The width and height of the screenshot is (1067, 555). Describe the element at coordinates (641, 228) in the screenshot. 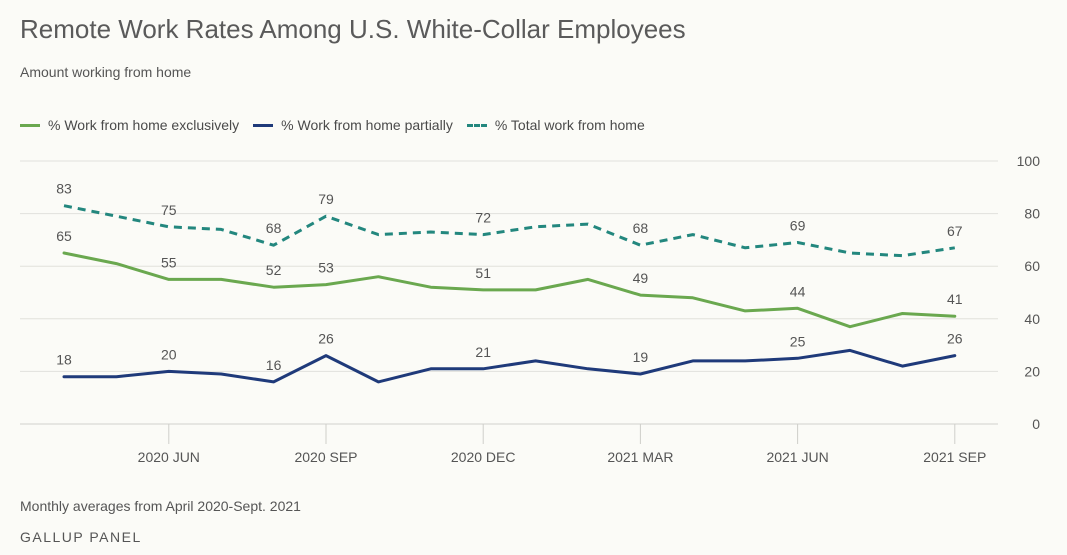

I see `data-label-2-11: 68` at that location.